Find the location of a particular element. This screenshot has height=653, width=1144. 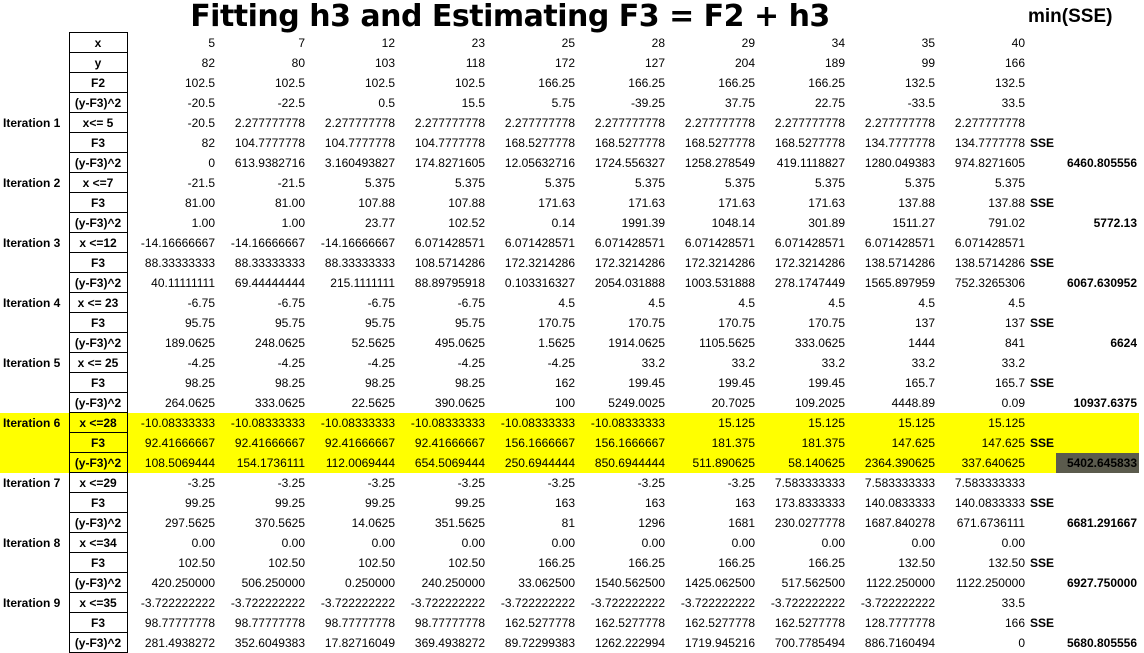

f3-value-cell: 166.25 is located at coordinates (556, 562).